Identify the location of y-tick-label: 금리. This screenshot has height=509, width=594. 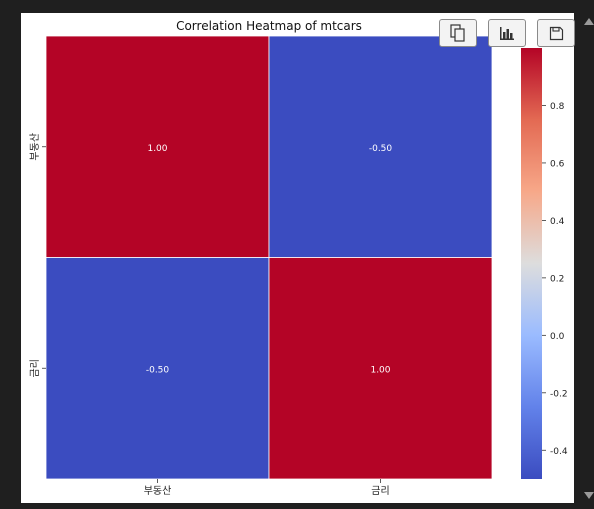
(35, 368).